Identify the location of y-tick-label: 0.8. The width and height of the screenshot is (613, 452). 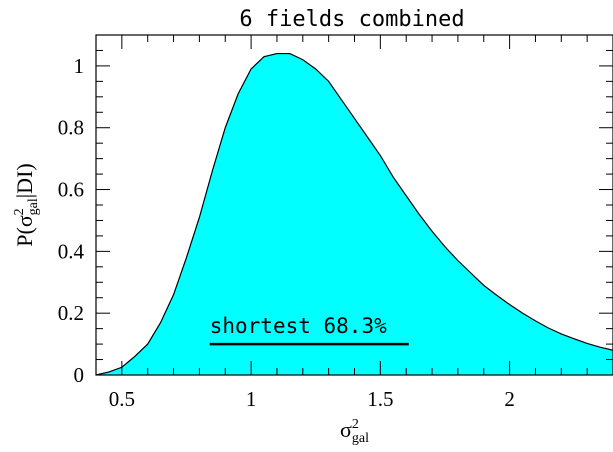
(71, 128).